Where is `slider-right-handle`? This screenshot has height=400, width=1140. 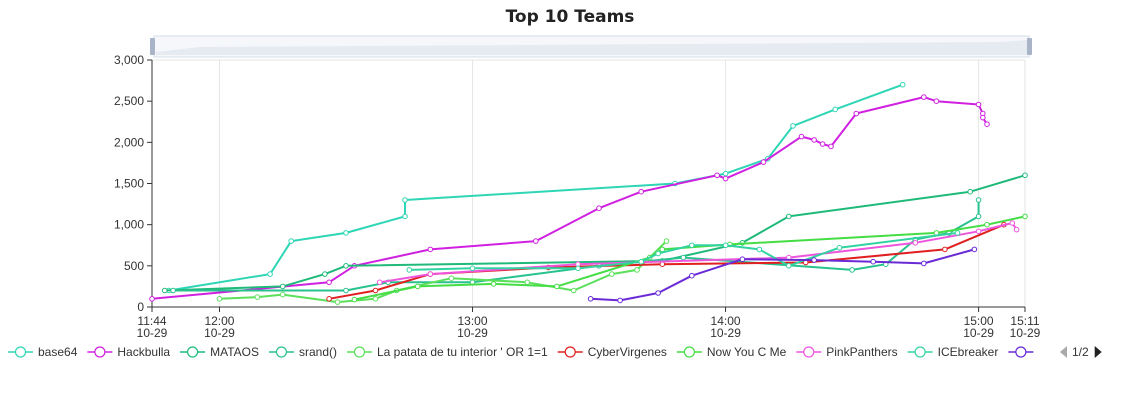
slider-right-handle is located at coordinates (1029, 46).